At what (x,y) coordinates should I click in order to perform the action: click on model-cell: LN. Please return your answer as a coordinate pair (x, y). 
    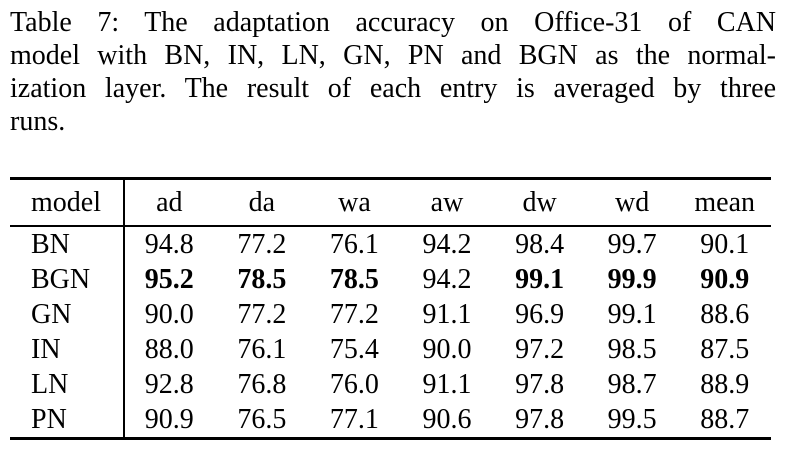
    Looking at the image, I should click on (50, 384).